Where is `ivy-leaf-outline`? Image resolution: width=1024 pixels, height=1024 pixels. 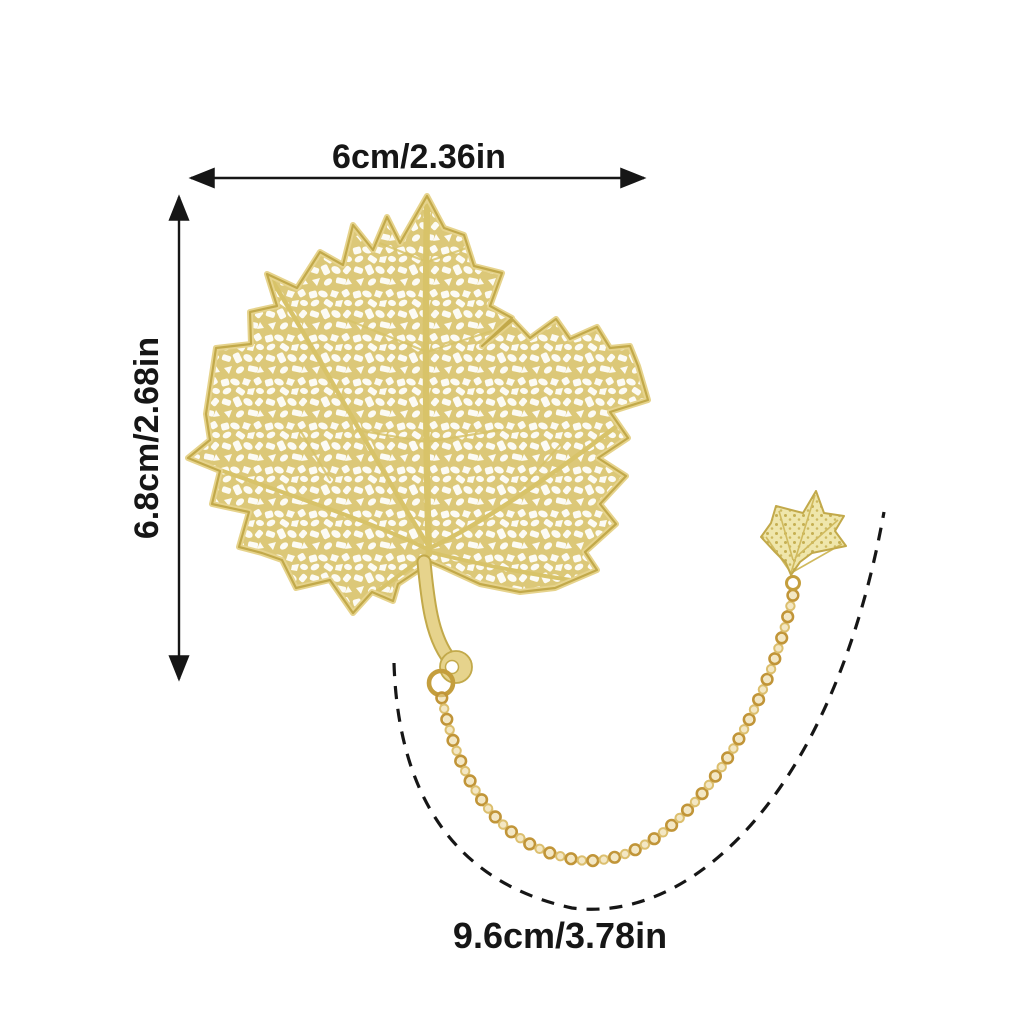
ivy-leaf-outline is located at coordinates (803, 533).